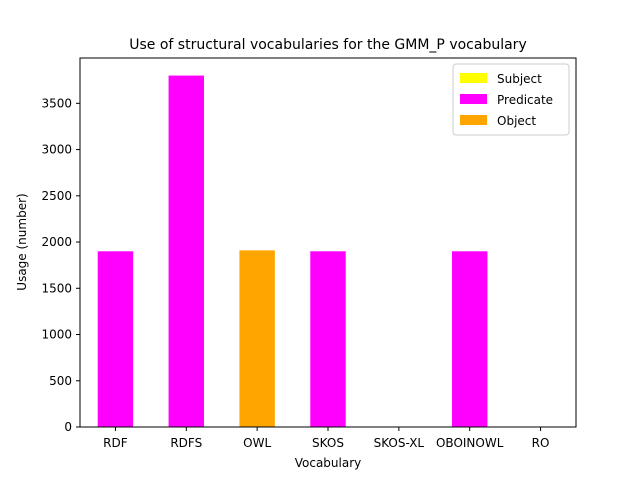 The height and width of the screenshot is (480, 640). Describe the element at coordinates (541, 443) in the screenshot. I see `x-tick-label: RO` at that location.